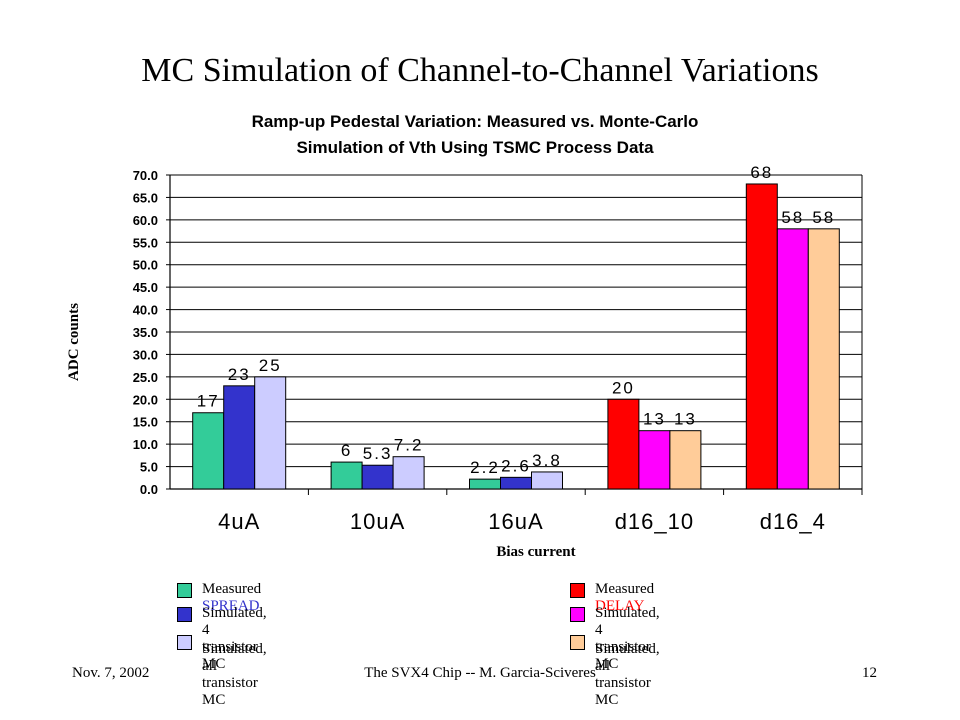  What do you see at coordinates (149, 489) in the screenshot?
I see `y-tick-label: 0.0` at bounding box center [149, 489].